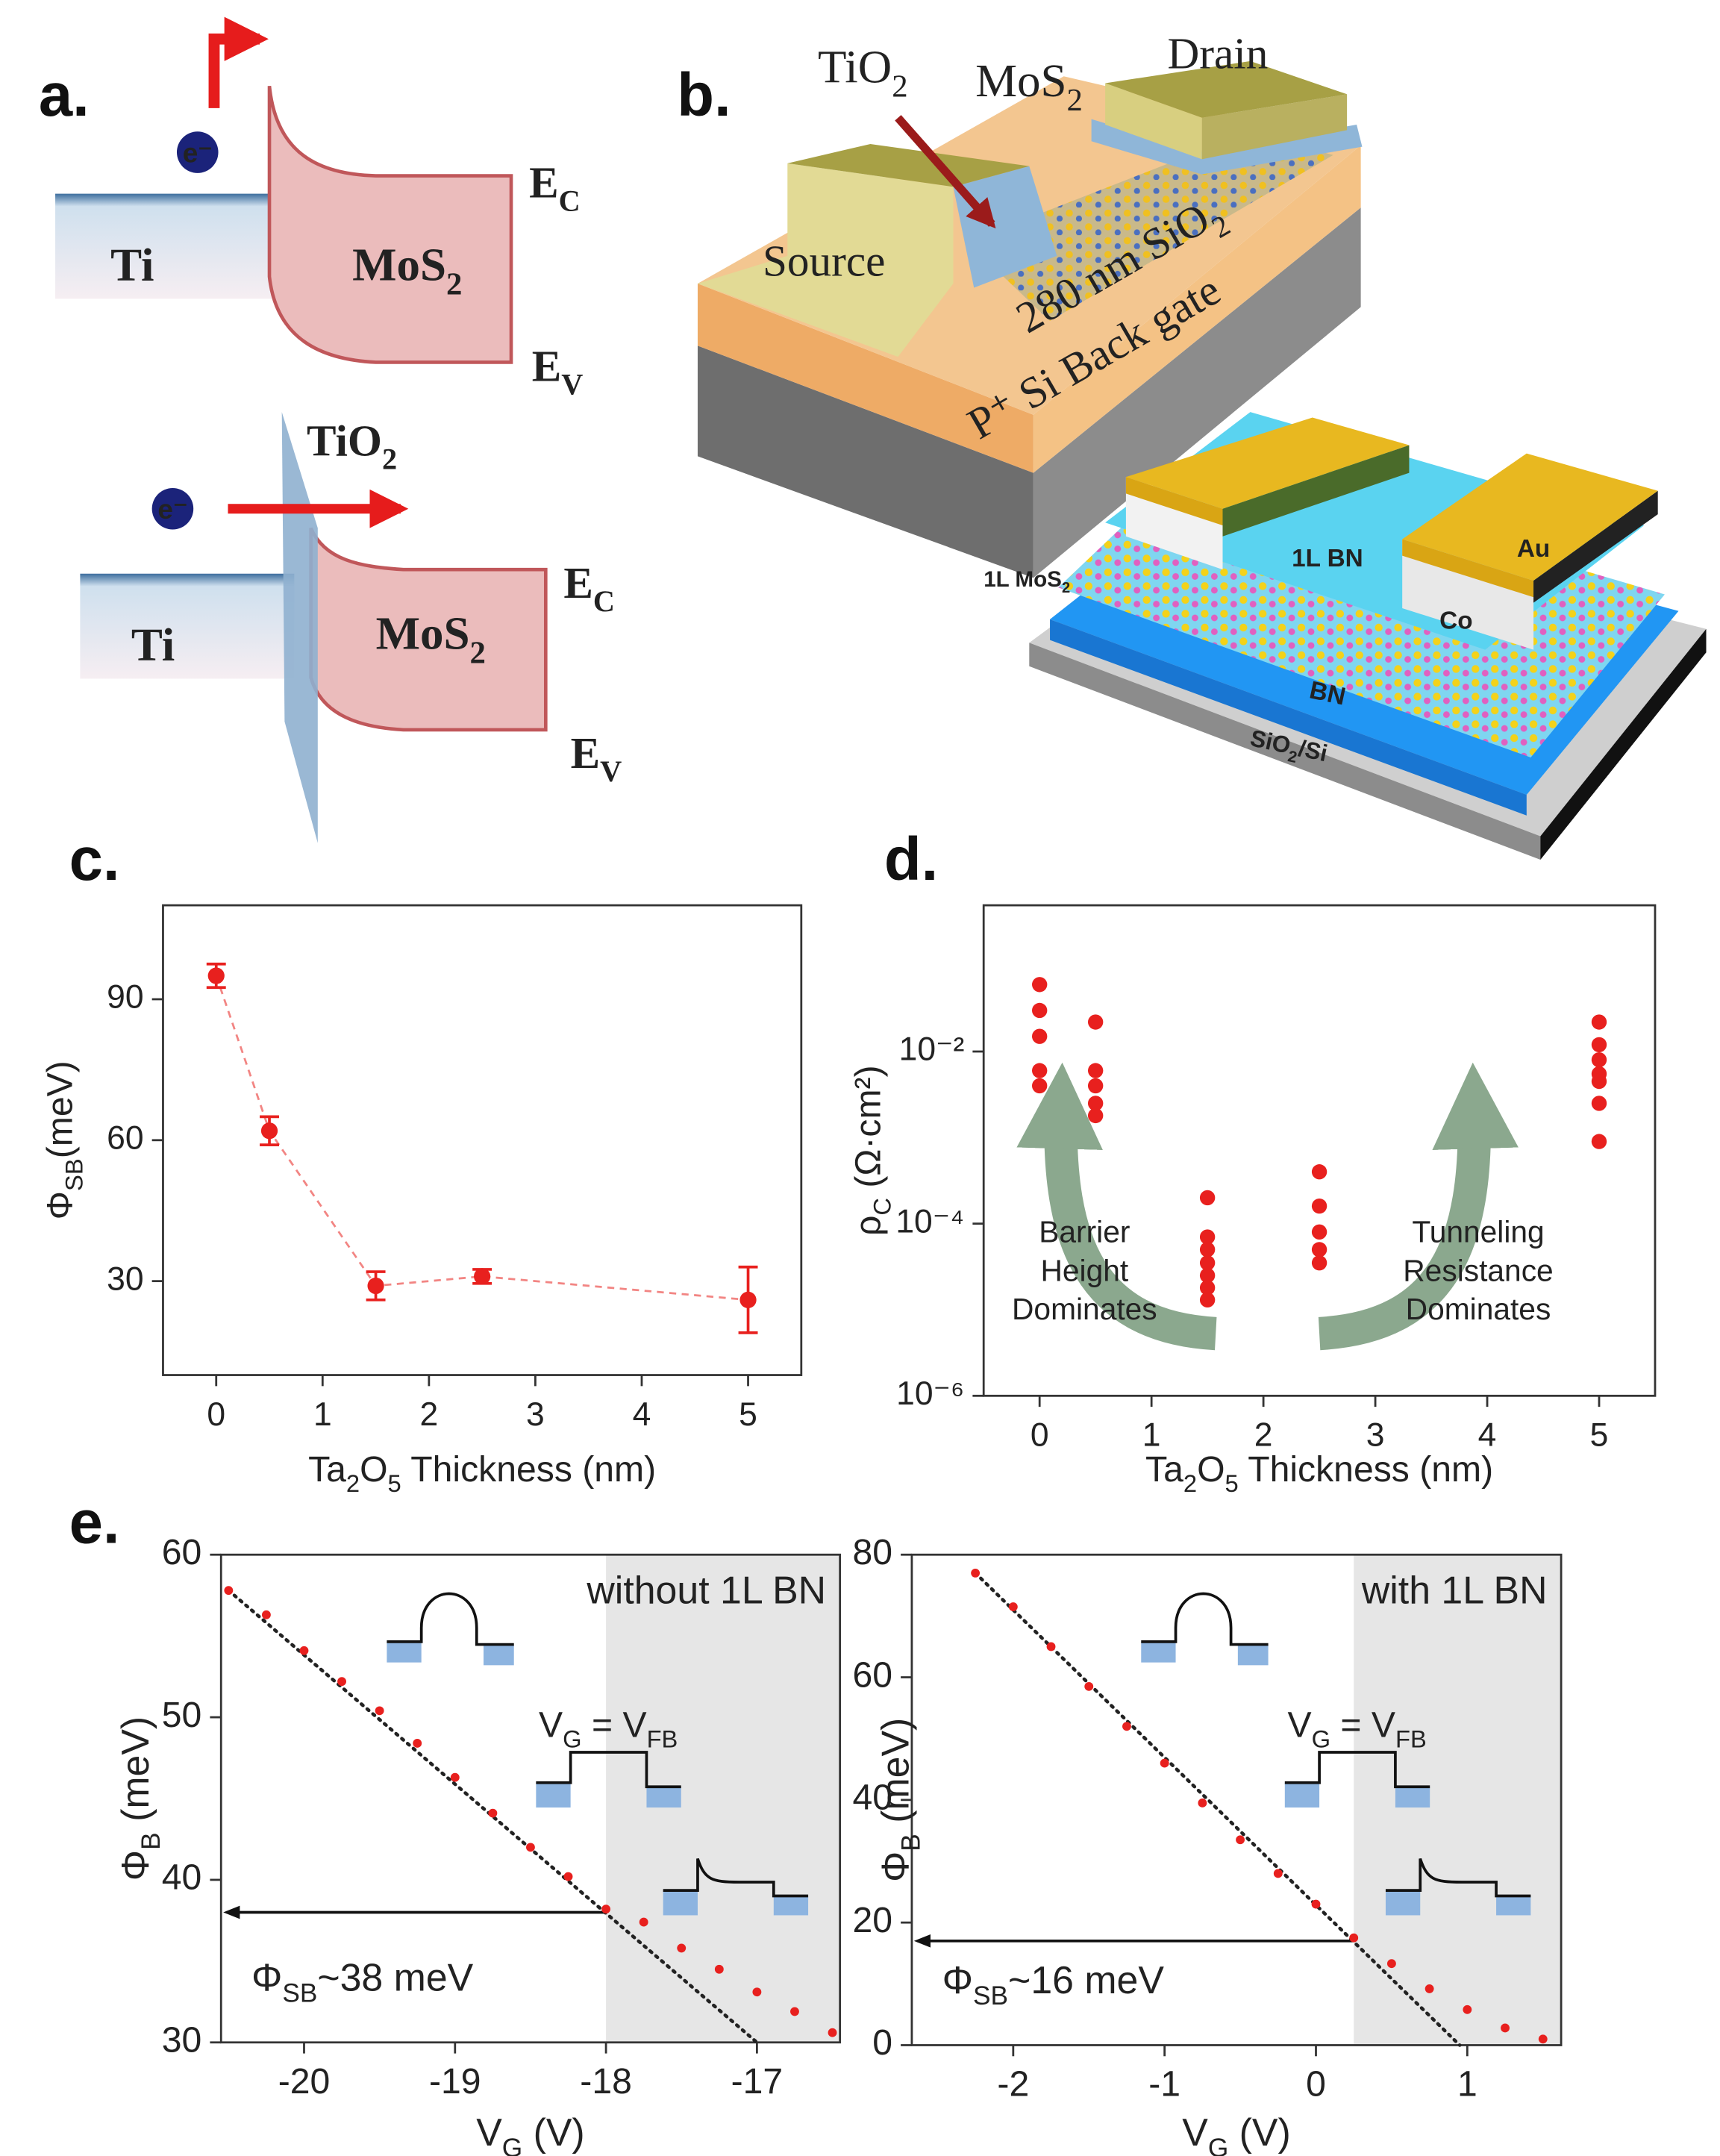  Describe the element at coordinates (1190, 1483) in the screenshot. I see `x-axis-label-part: 2` at that location.